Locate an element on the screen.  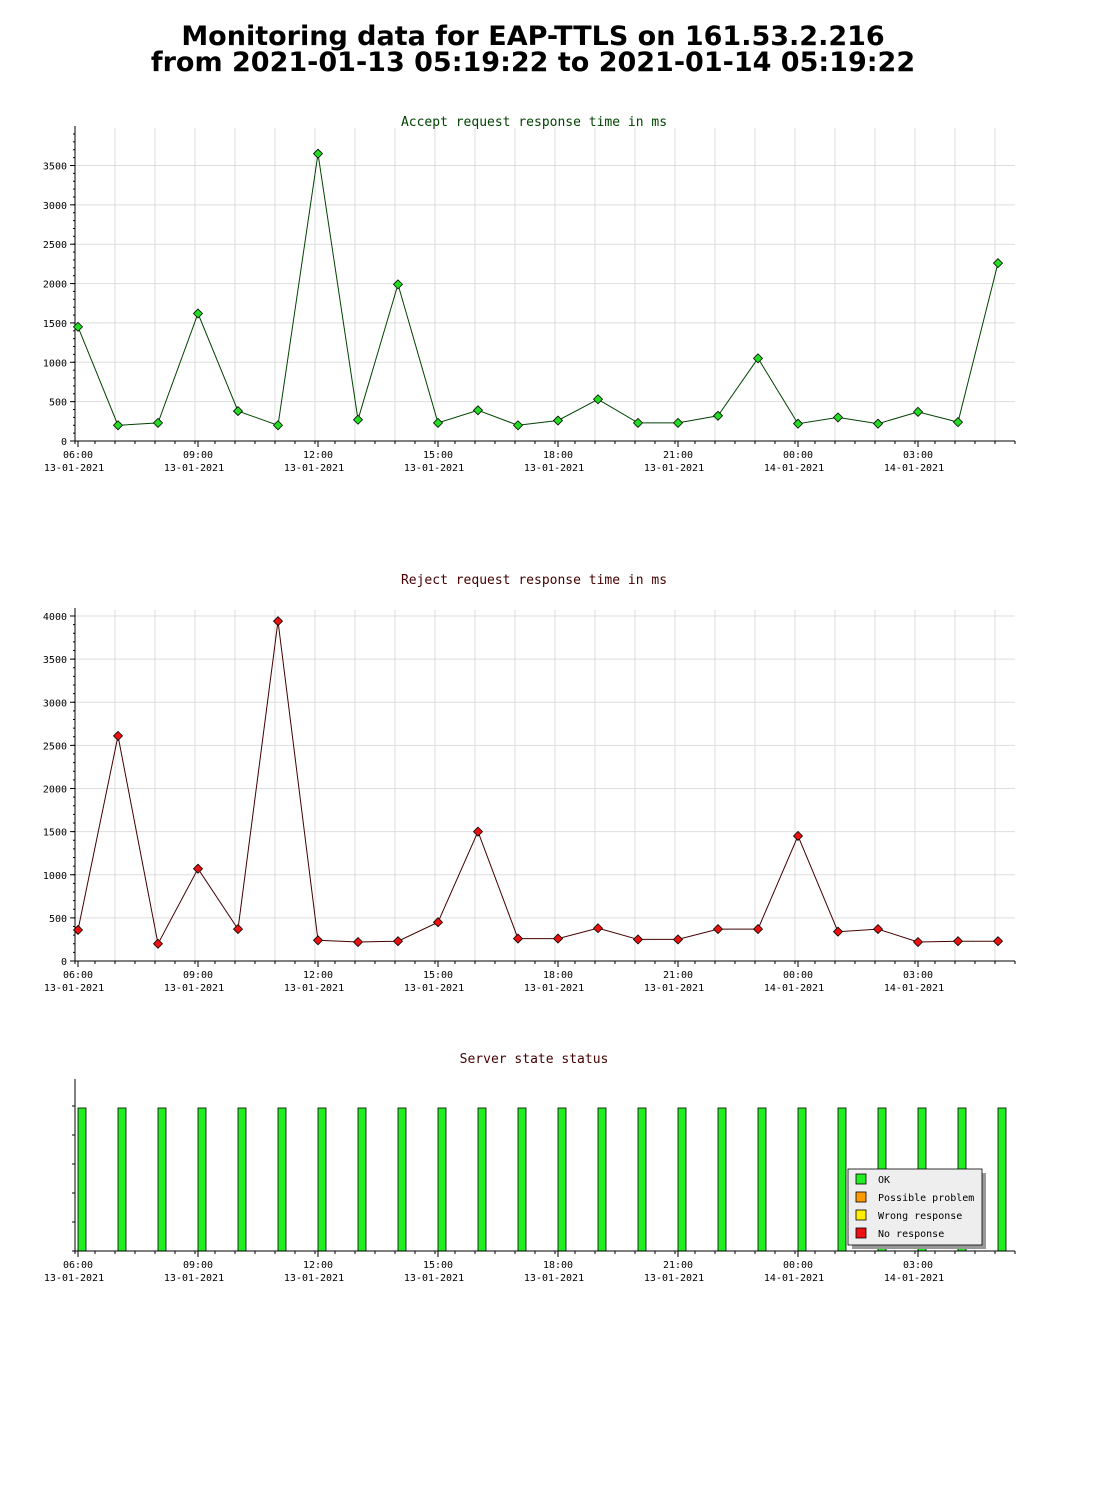
reject-x-tick-time: 09:00 is located at coordinates (198, 975).